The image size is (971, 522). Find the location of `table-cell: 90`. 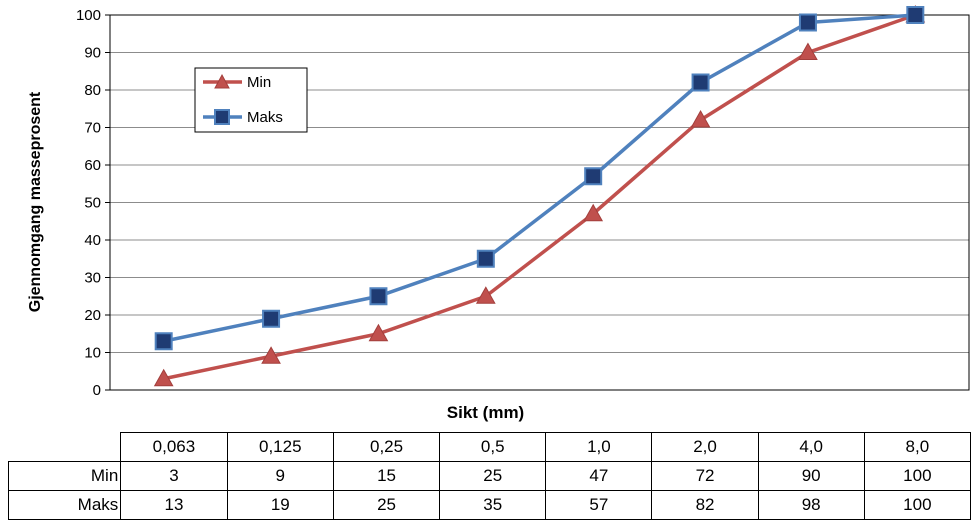

table-cell: 90 is located at coordinates (811, 476).